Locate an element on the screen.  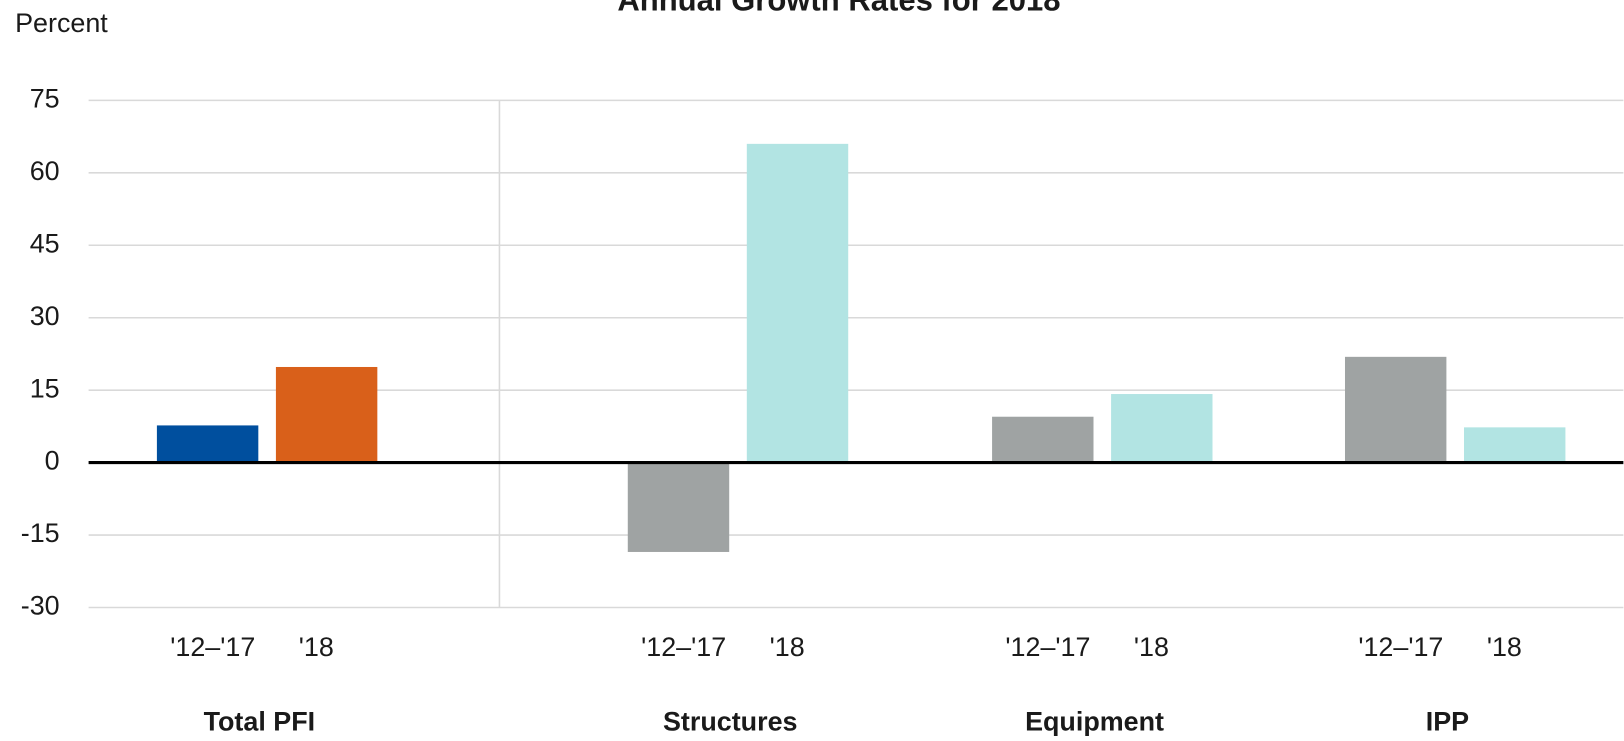
y-axis-label: Percent is located at coordinates (61, 23).